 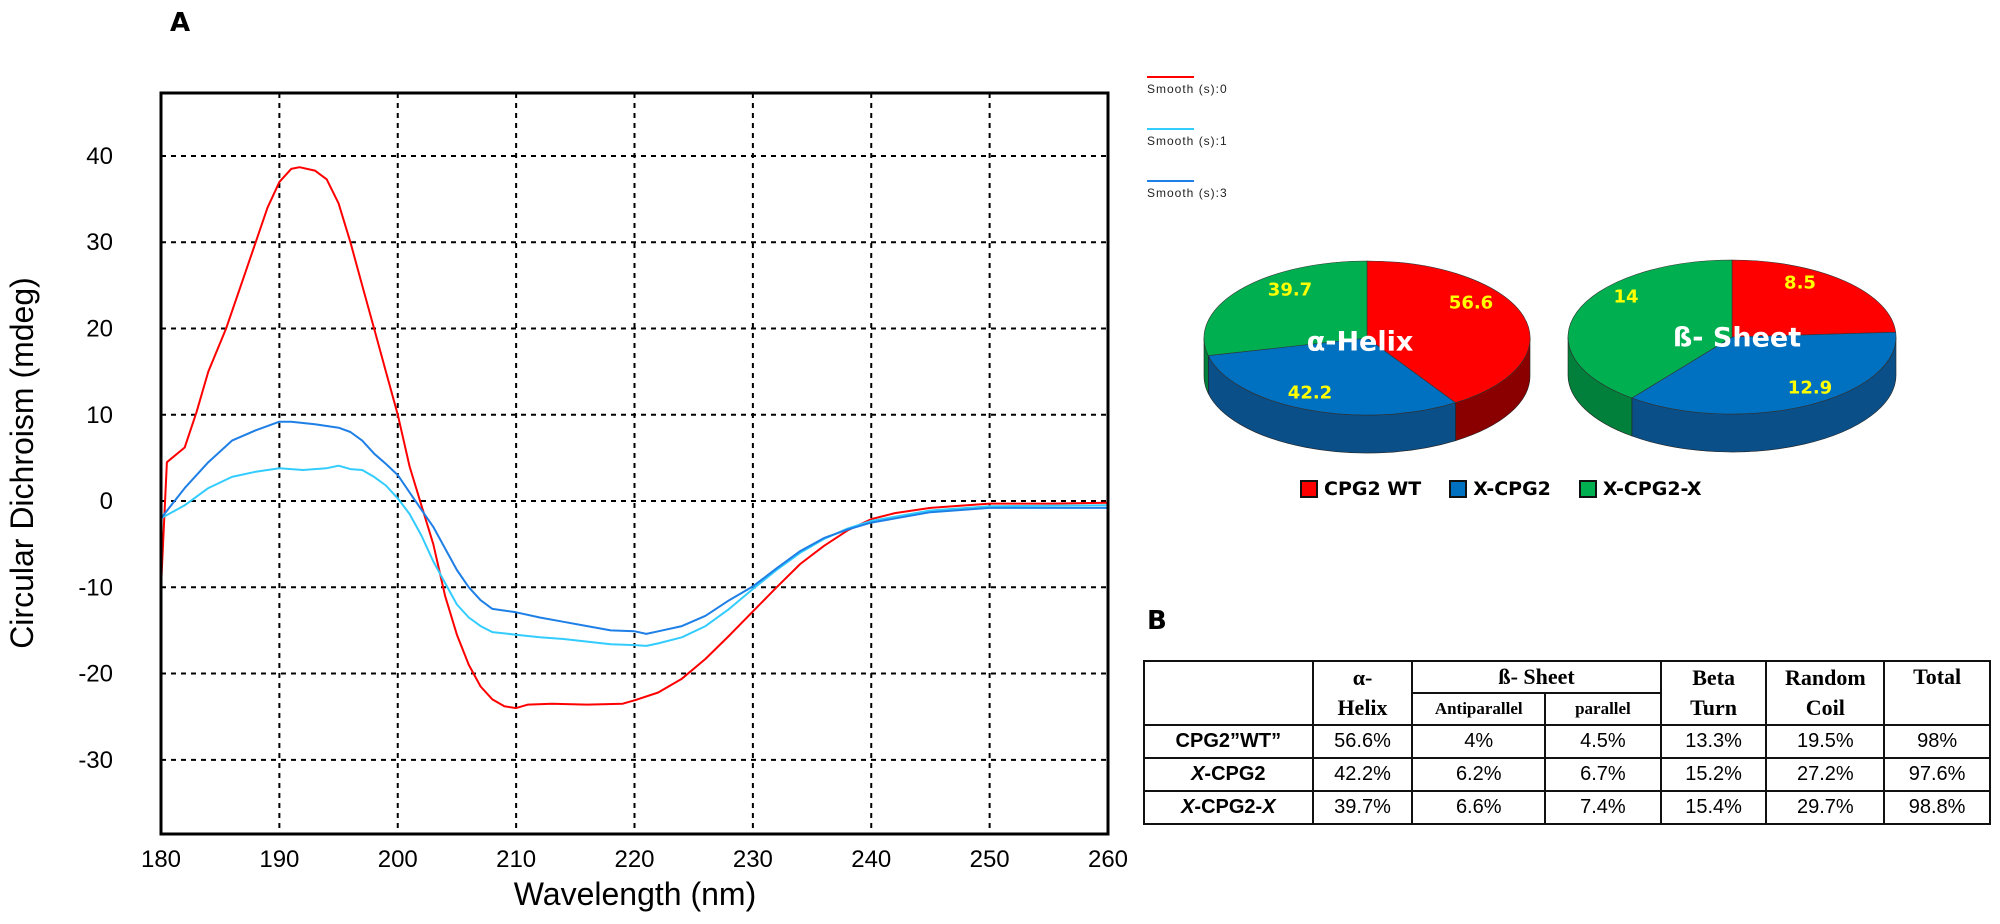 What do you see at coordinates (1800, 283) in the screenshot?
I see `pie-beta-label-red: 8.5` at bounding box center [1800, 283].